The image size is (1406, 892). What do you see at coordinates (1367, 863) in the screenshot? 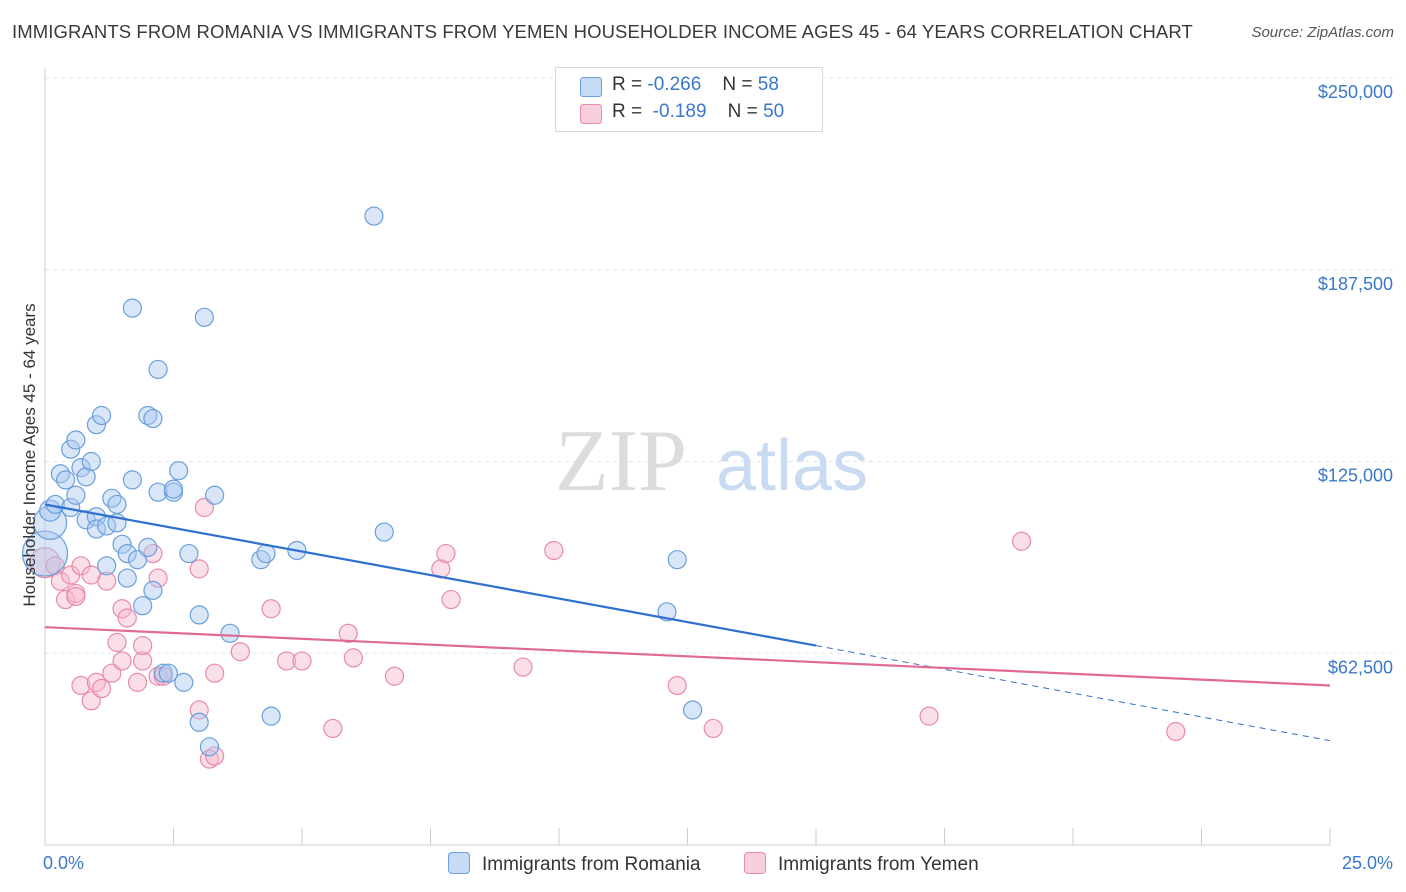
I see `x-tick-label-1: 25.0%` at bounding box center [1367, 863].